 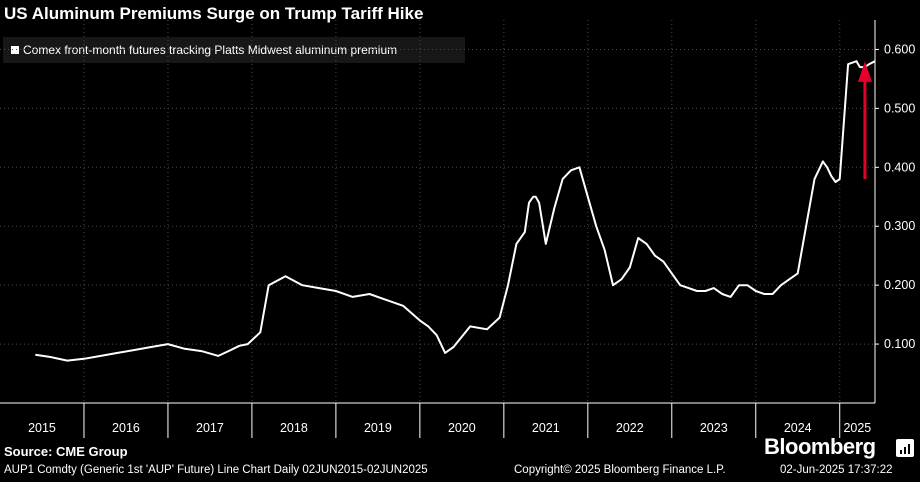 What do you see at coordinates (899, 285) in the screenshot?
I see `y-tick-label: 0.200` at bounding box center [899, 285].